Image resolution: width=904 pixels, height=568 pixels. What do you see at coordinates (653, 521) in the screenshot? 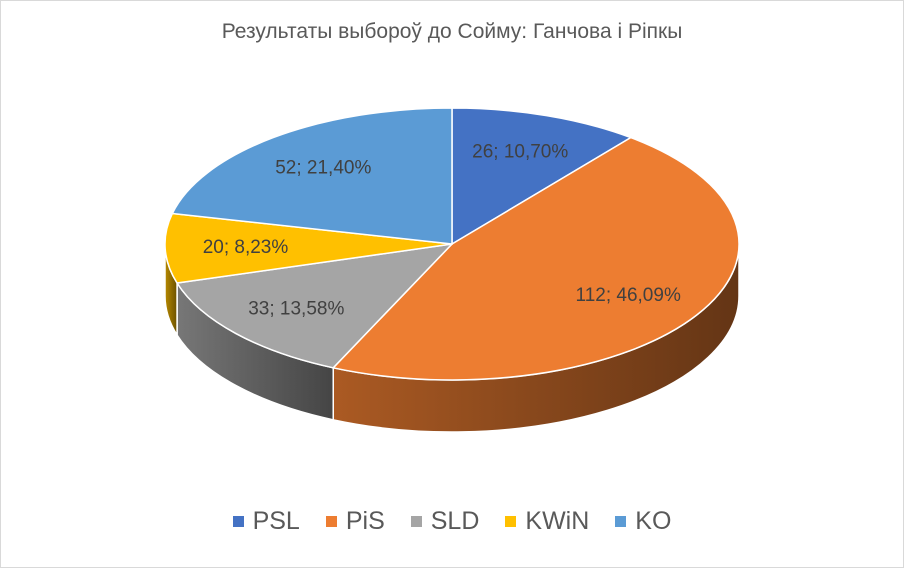
I see `legend-label: KO` at bounding box center [653, 521].